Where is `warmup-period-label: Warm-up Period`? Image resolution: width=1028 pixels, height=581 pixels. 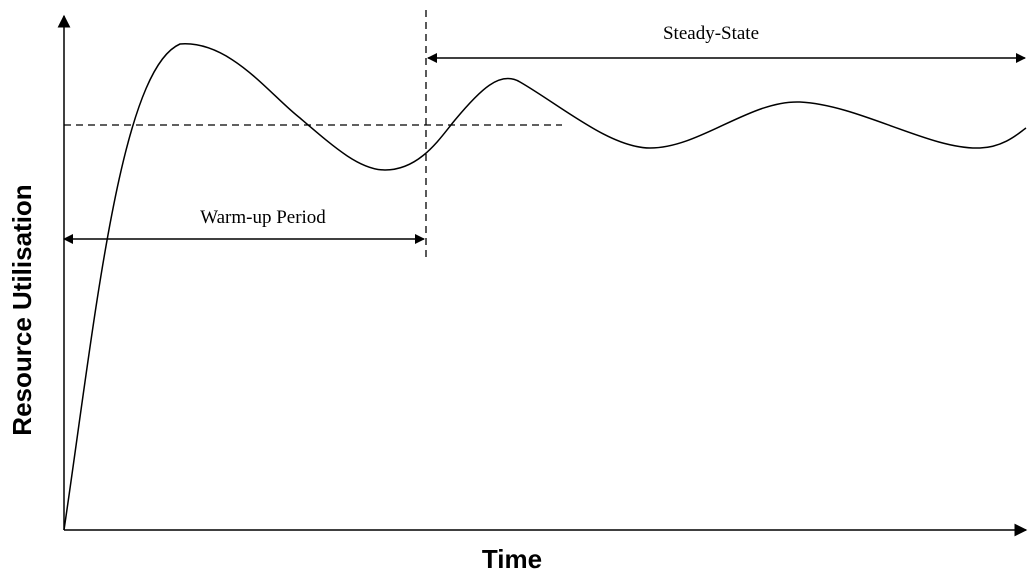
warmup-period-label: Warm-up Period is located at coordinates (263, 217).